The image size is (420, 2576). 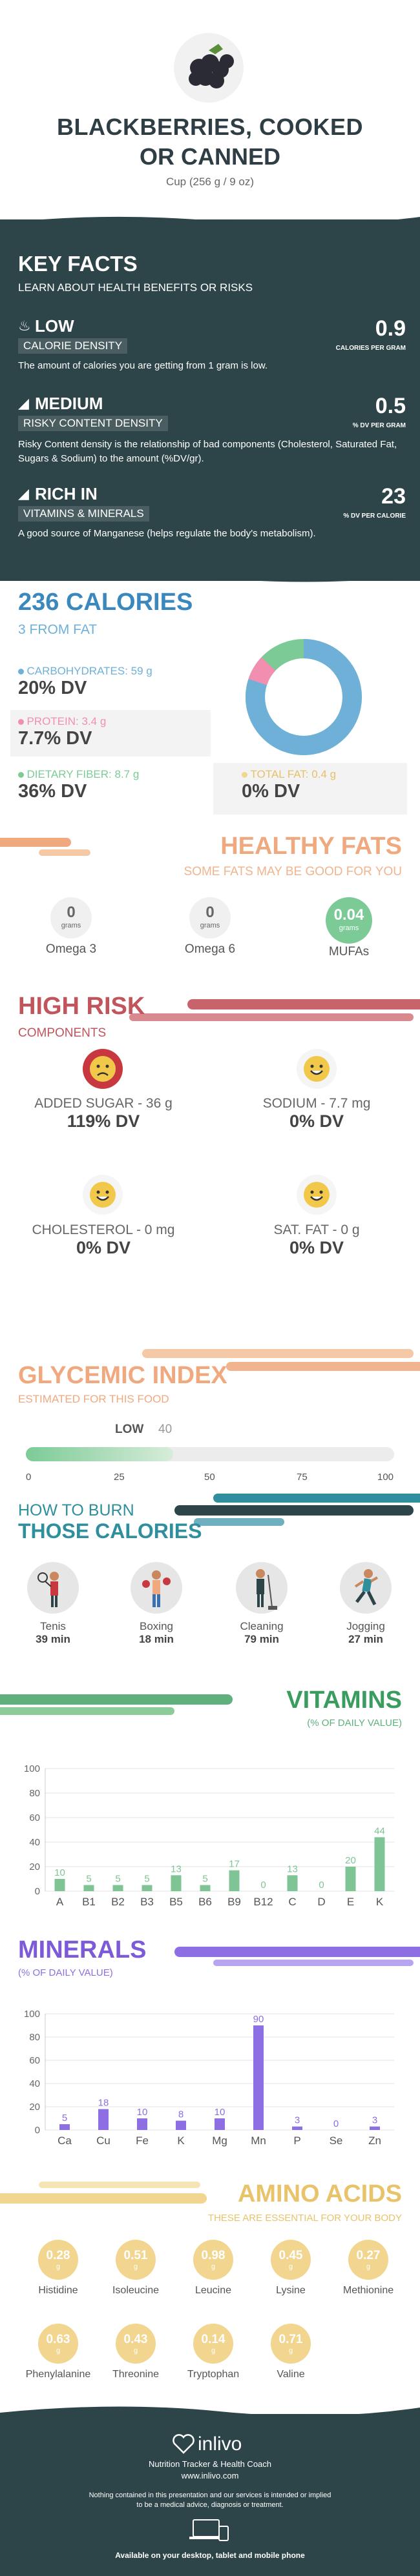 I want to click on amino-value: 0.27, so click(x=368, y=2255).